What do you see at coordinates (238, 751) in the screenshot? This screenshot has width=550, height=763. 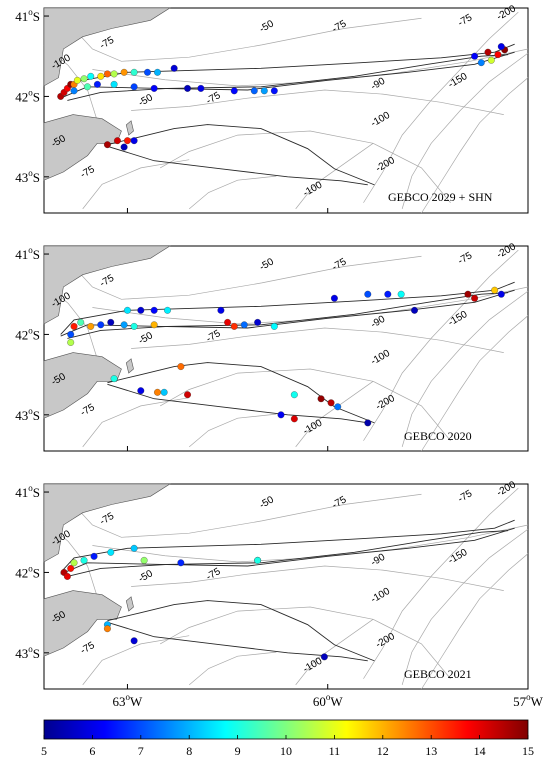 I see `colorbar-label: 9` at bounding box center [238, 751].